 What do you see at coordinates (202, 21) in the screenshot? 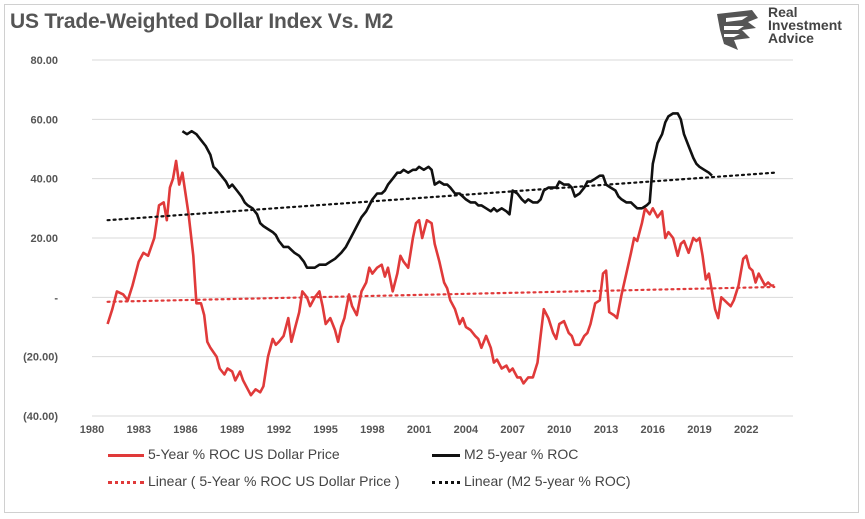
I see `chart-title: US Trade-Weighted Dollar Index Vs. M2` at bounding box center [202, 21].